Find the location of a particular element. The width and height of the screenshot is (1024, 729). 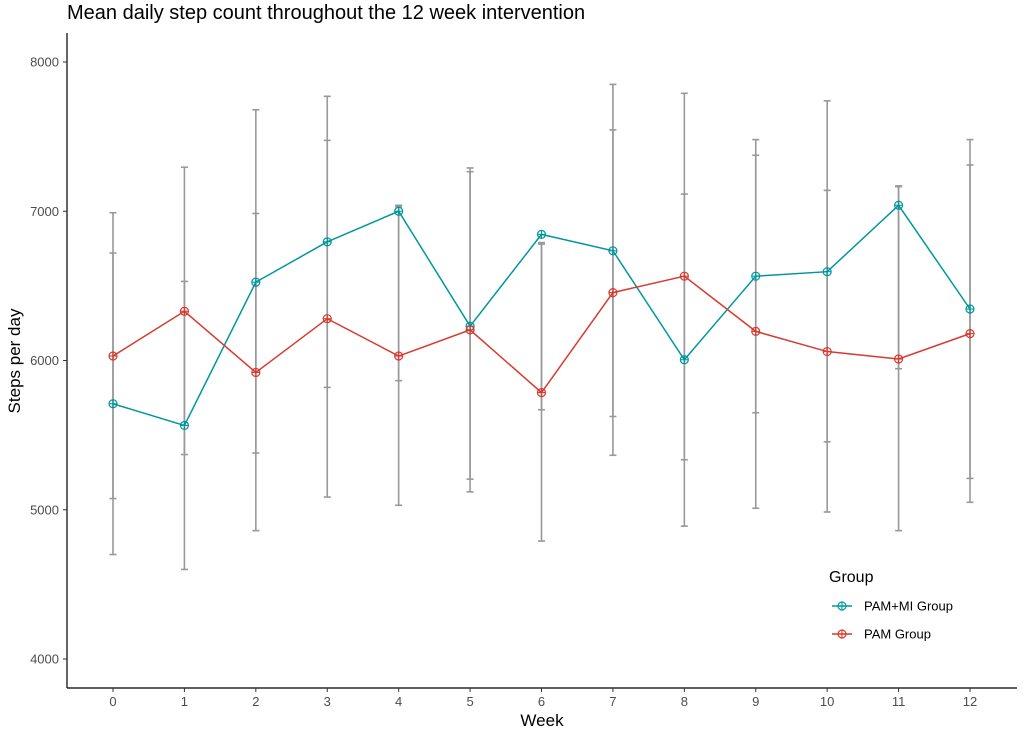

x-tick-label: 4 is located at coordinates (398, 701).